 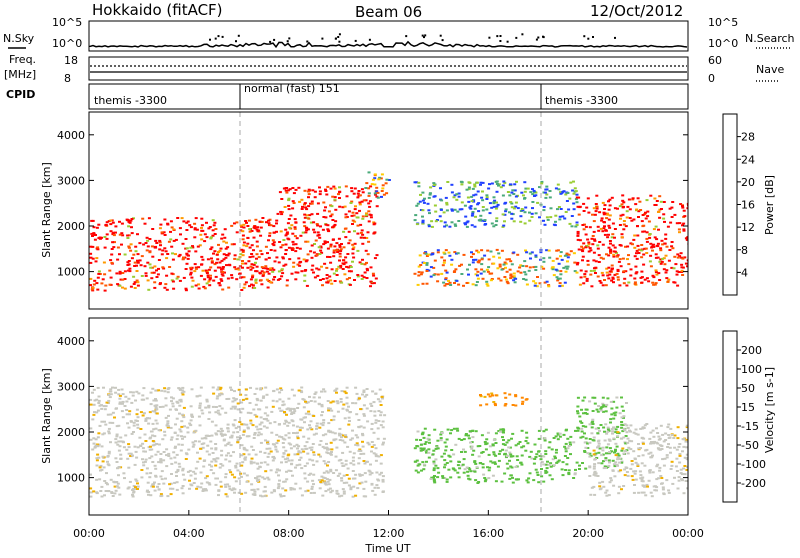 I want to click on nsearch-point, so click(x=287, y=41).